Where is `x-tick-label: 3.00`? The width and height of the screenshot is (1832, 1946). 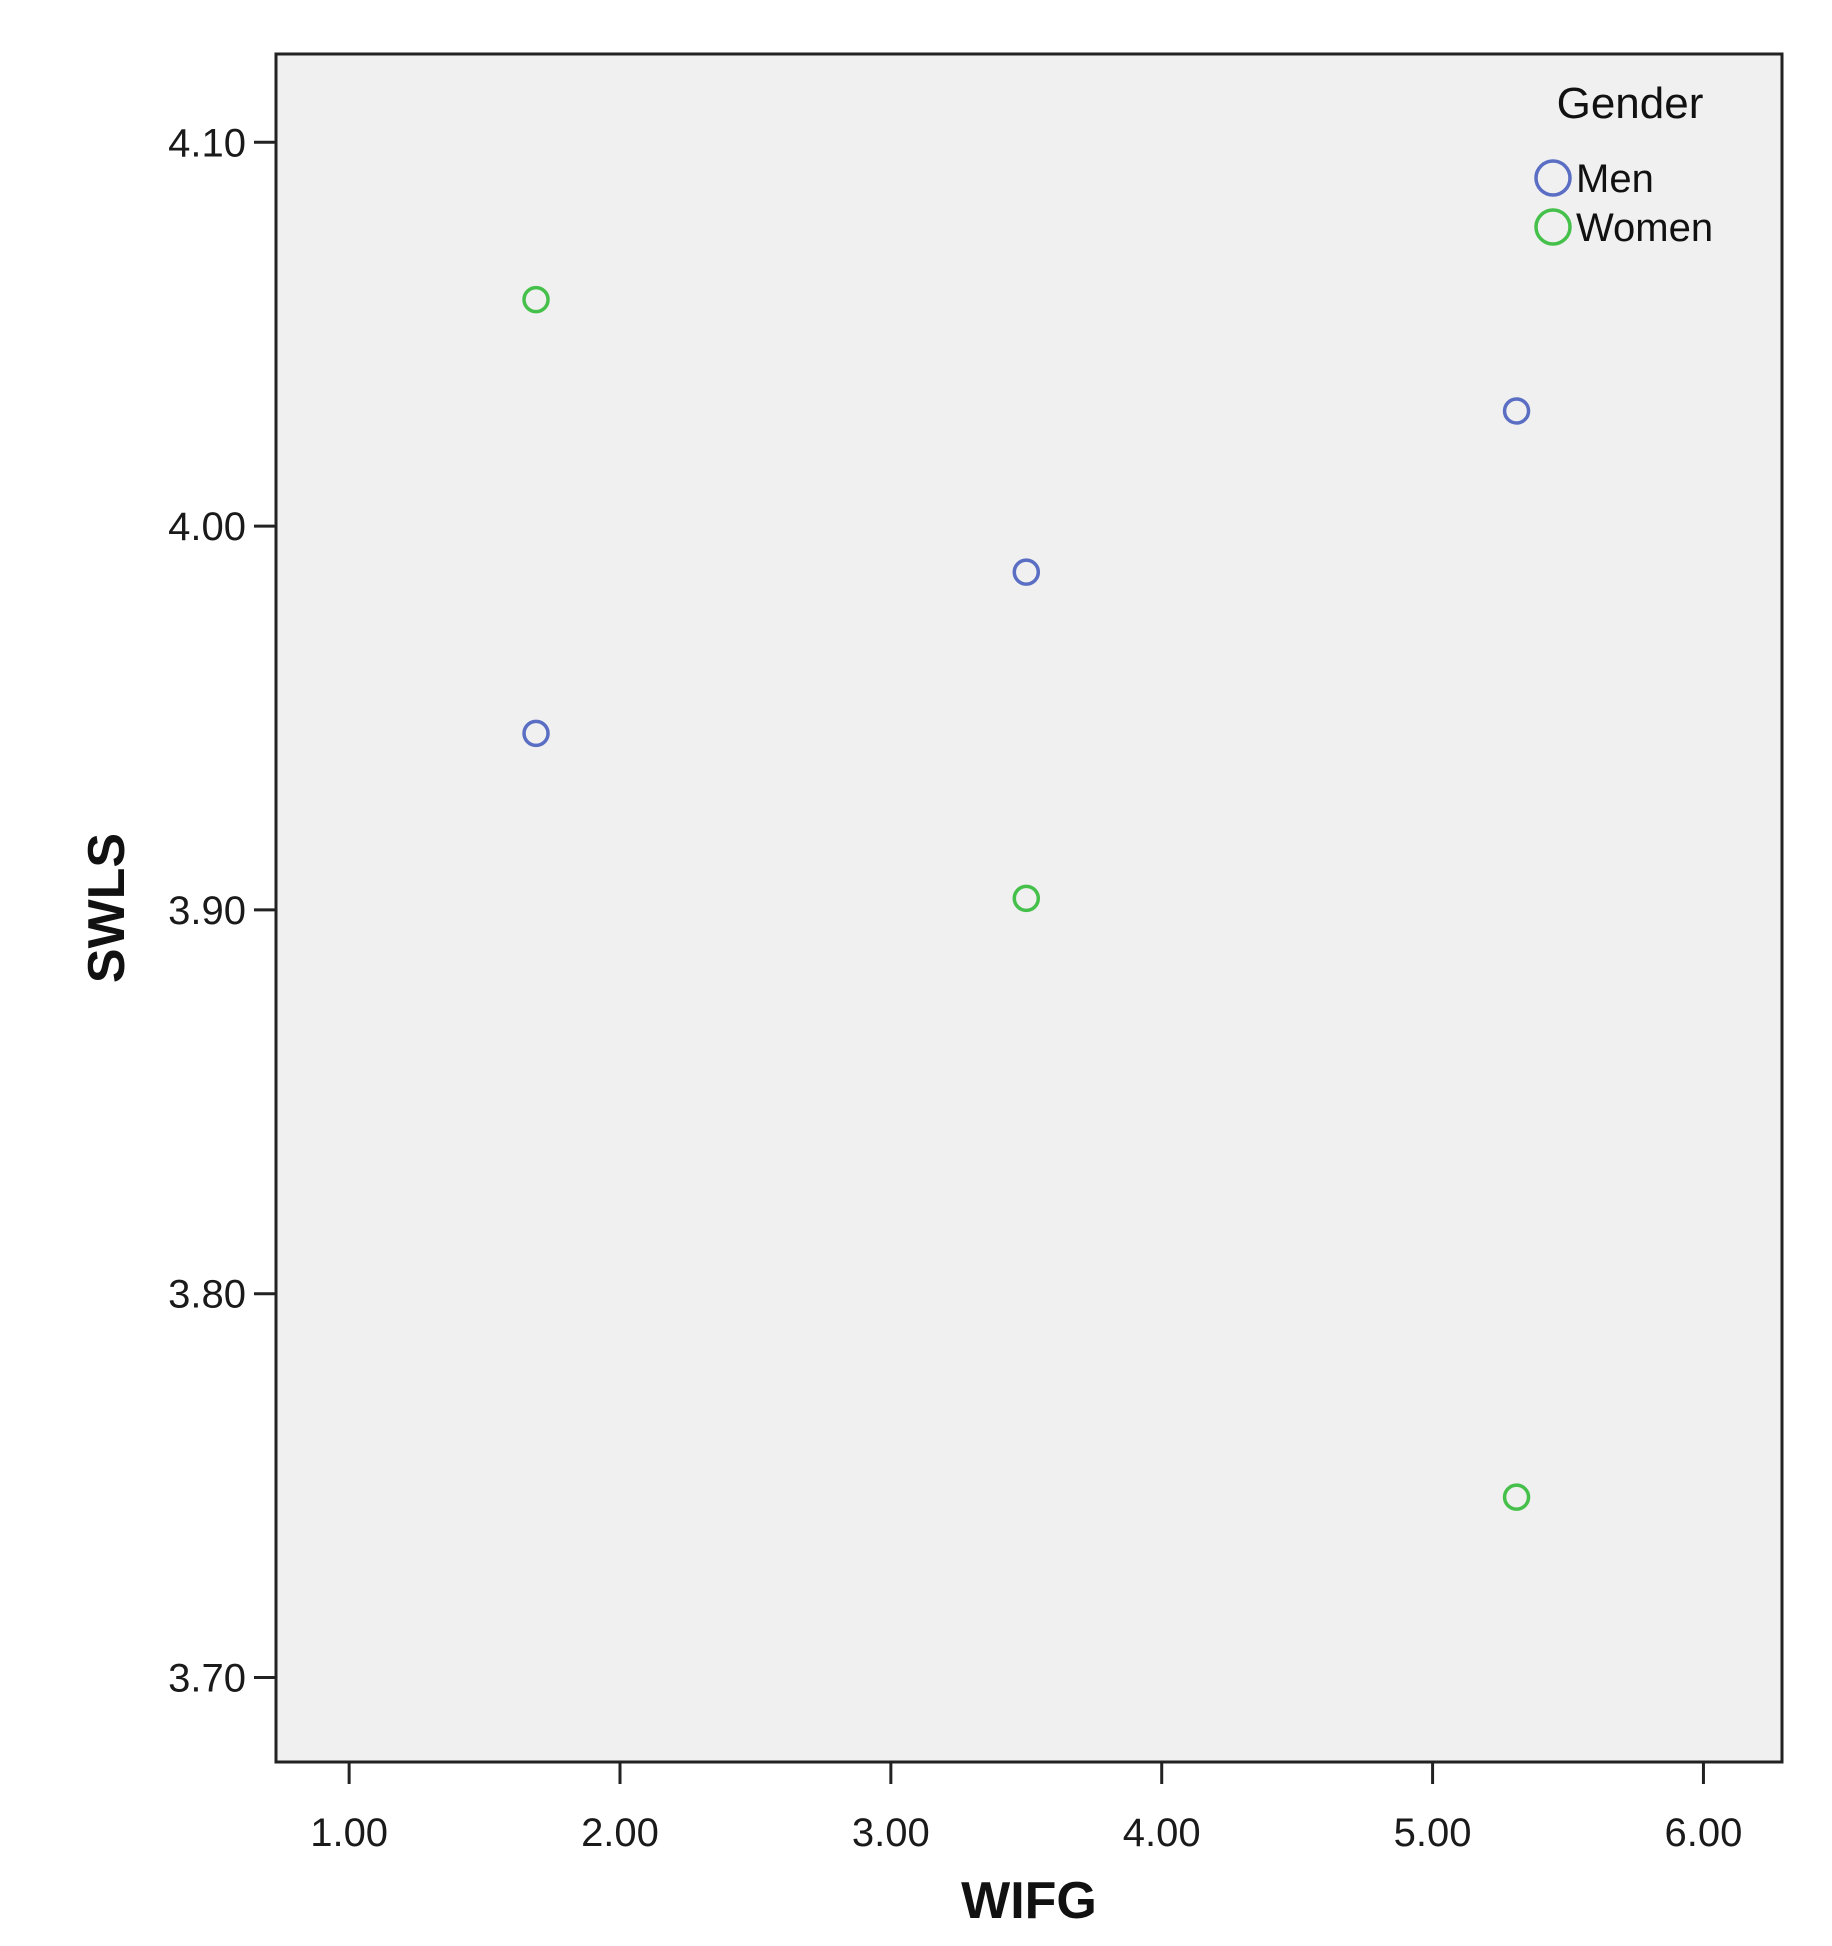
x-tick-label: 3.00 is located at coordinates (891, 1833).